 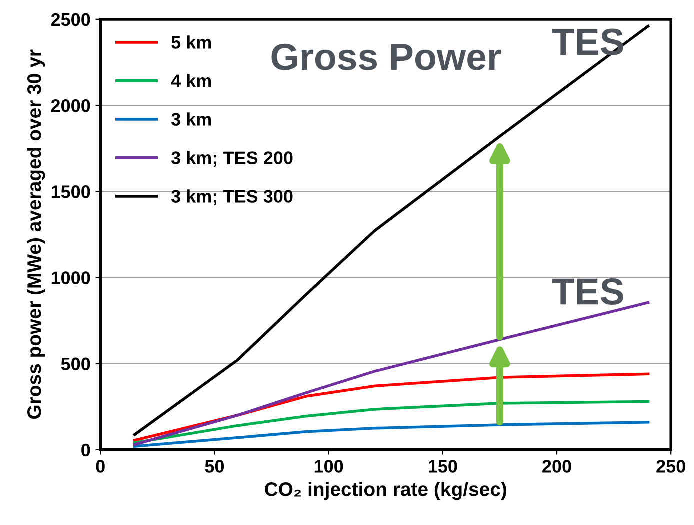 What do you see at coordinates (385, 491) in the screenshot?
I see `x-axis-title: CO₂ injection rate (kg/sec)` at bounding box center [385, 491].